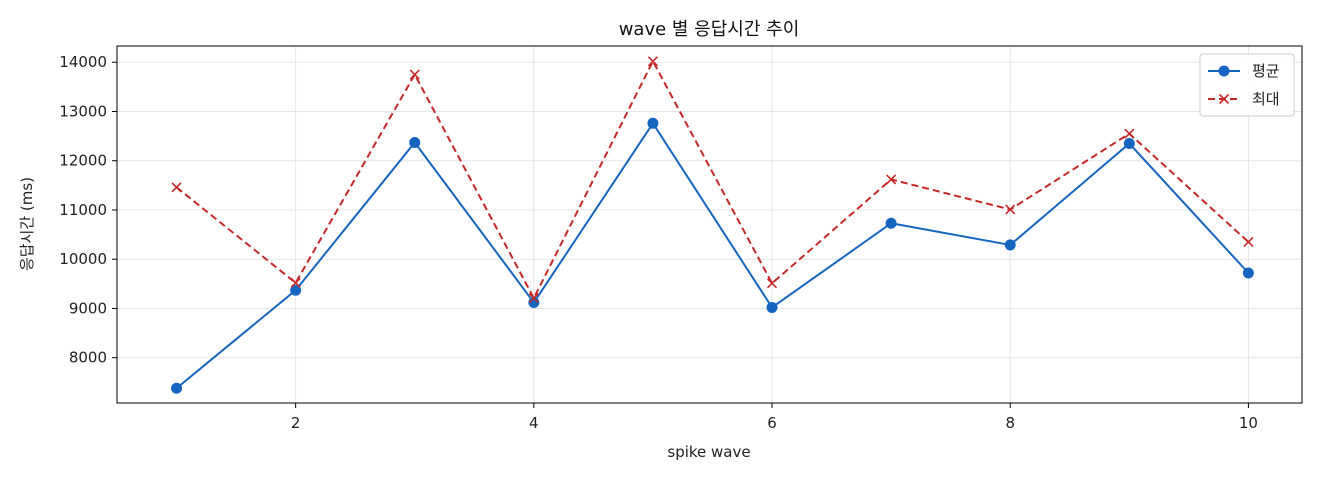 Image resolution: width=1320 pixels, height=480 pixels. What do you see at coordinates (708, 452) in the screenshot?
I see `x-axis-title: spike wave` at bounding box center [708, 452].